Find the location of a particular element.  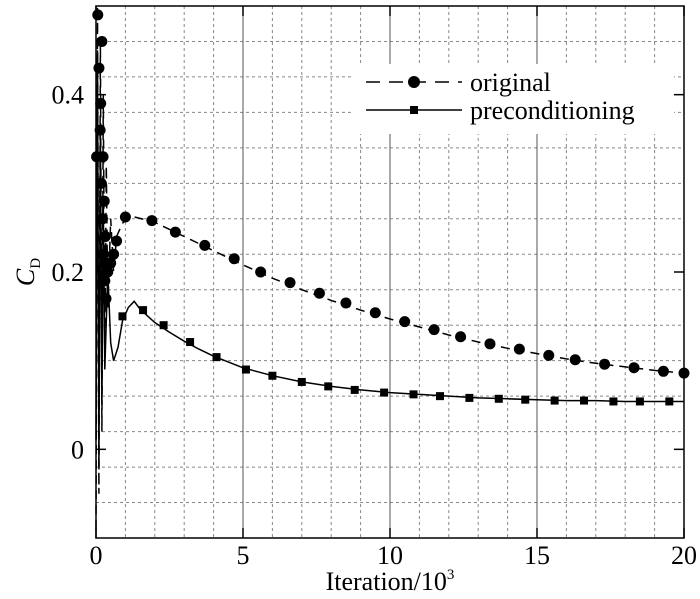

y-axis-title: CD is located at coordinates (27, 272).